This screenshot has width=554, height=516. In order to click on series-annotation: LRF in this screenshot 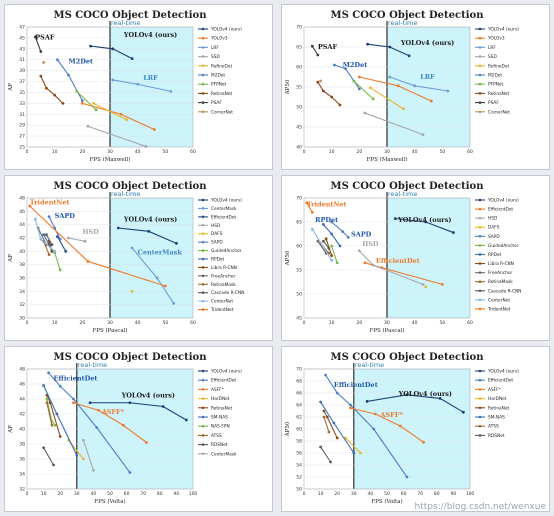, I will do `click(150, 78)`.